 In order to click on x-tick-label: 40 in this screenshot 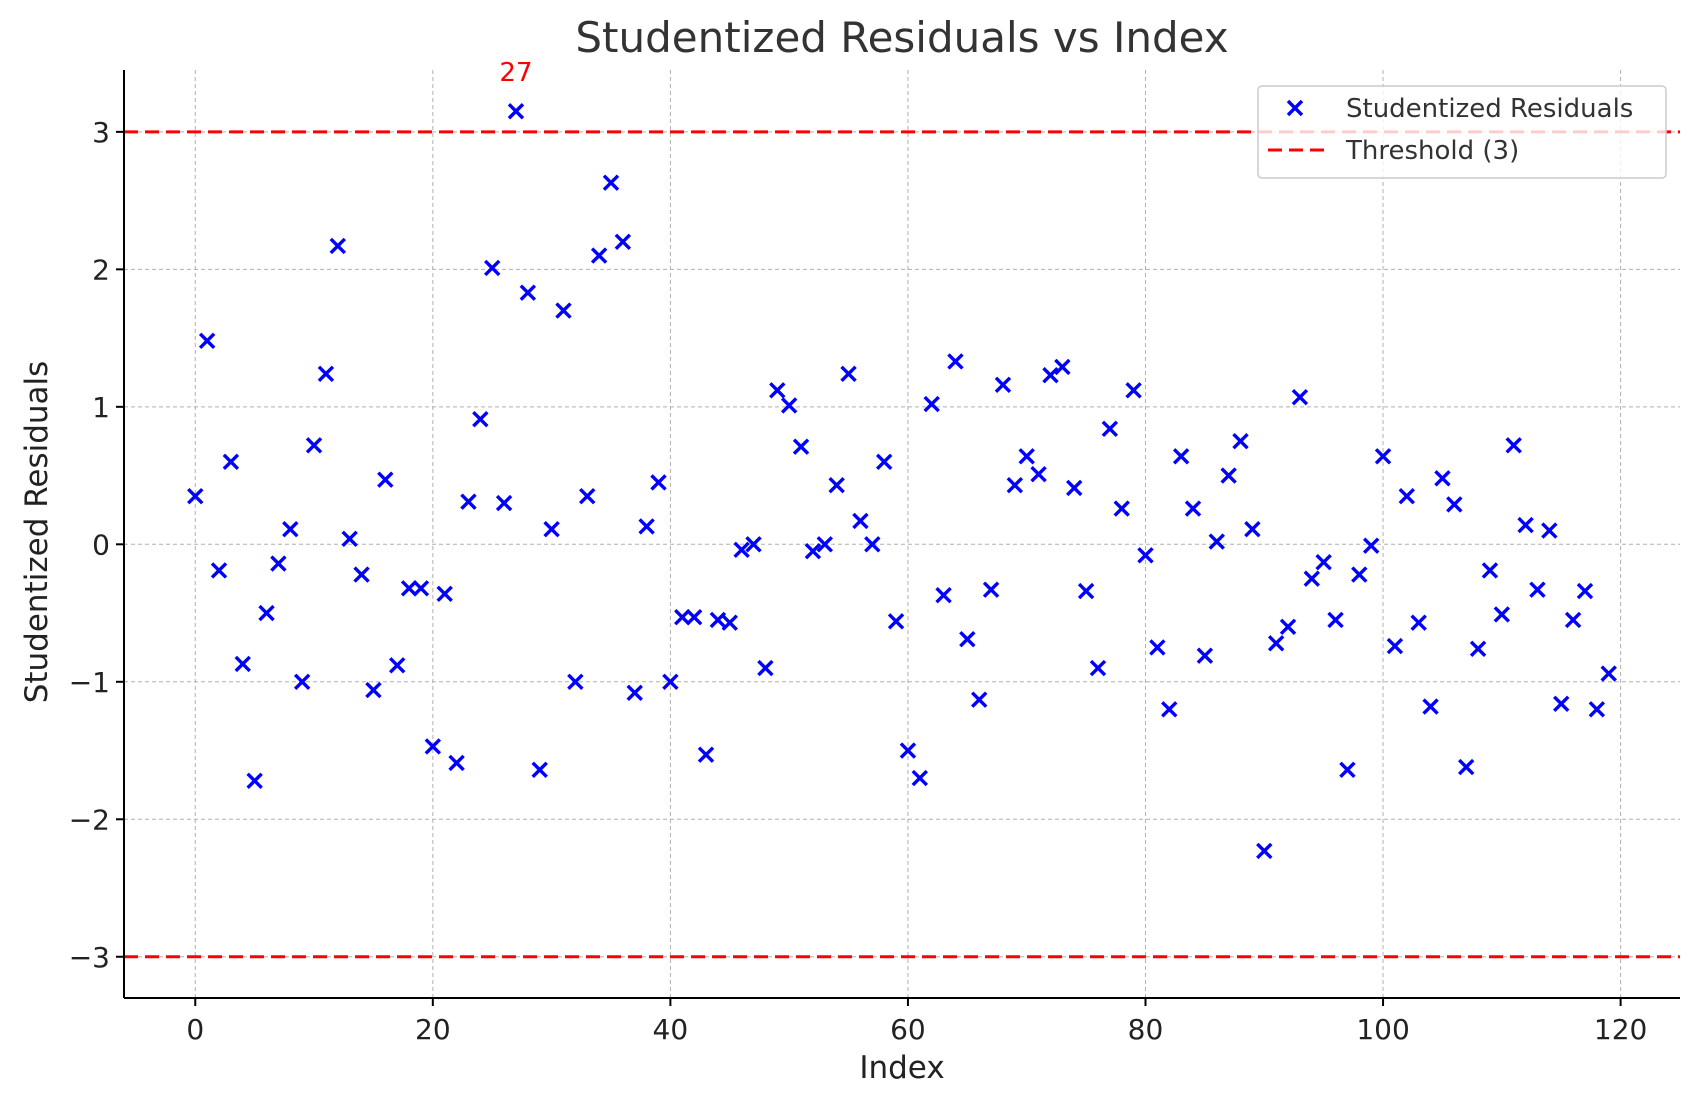, I will do `click(671, 1029)`.